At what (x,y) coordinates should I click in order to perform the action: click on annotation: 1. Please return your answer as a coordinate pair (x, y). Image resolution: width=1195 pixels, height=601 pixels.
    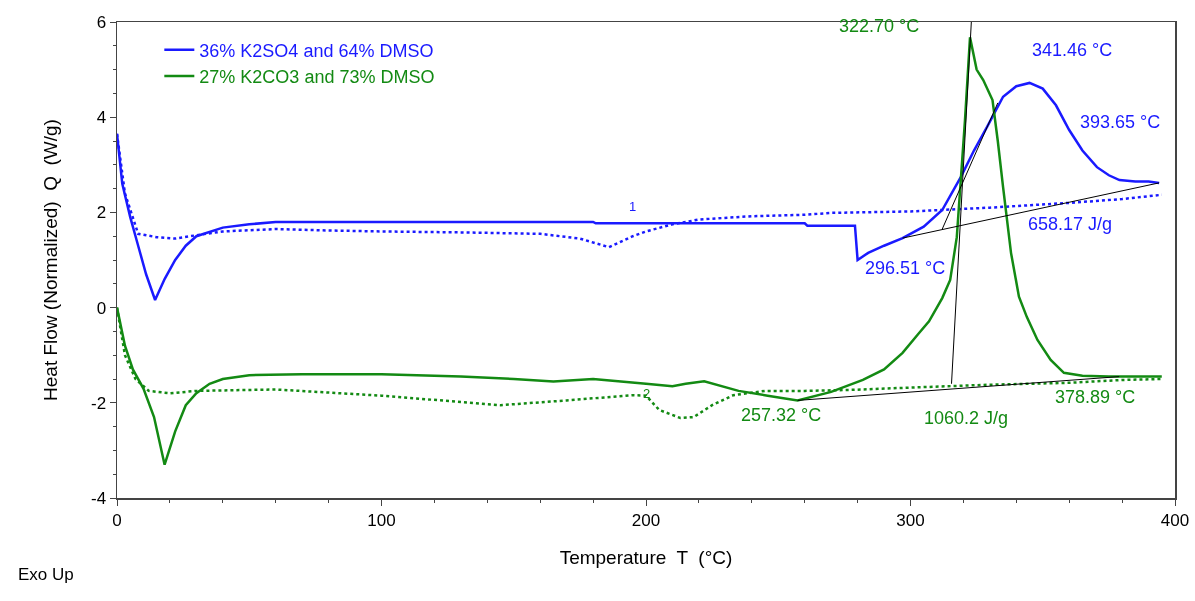
    Looking at the image, I should click on (633, 206).